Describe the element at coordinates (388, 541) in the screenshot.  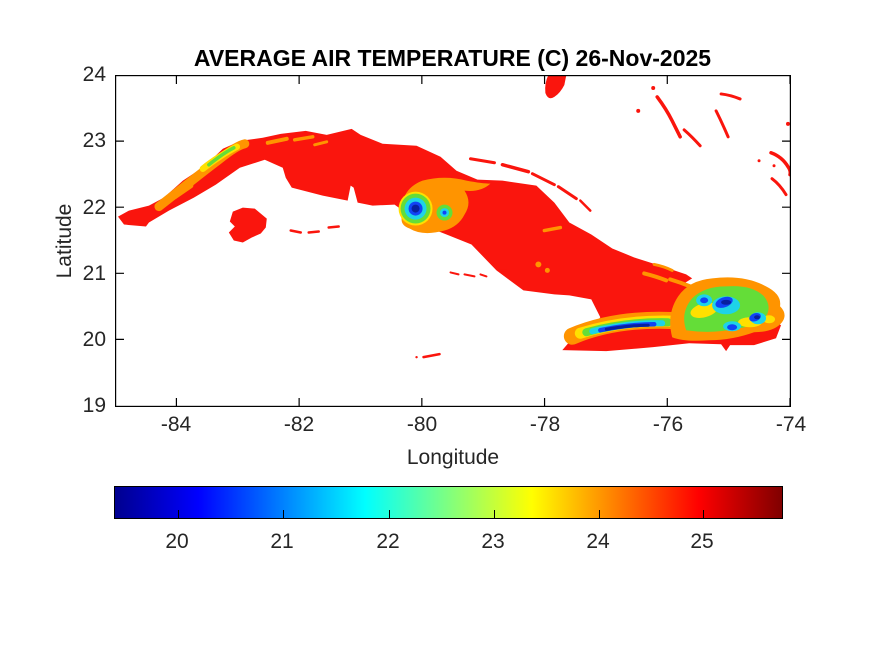
I see `colorbar-label-22: 22` at that location.